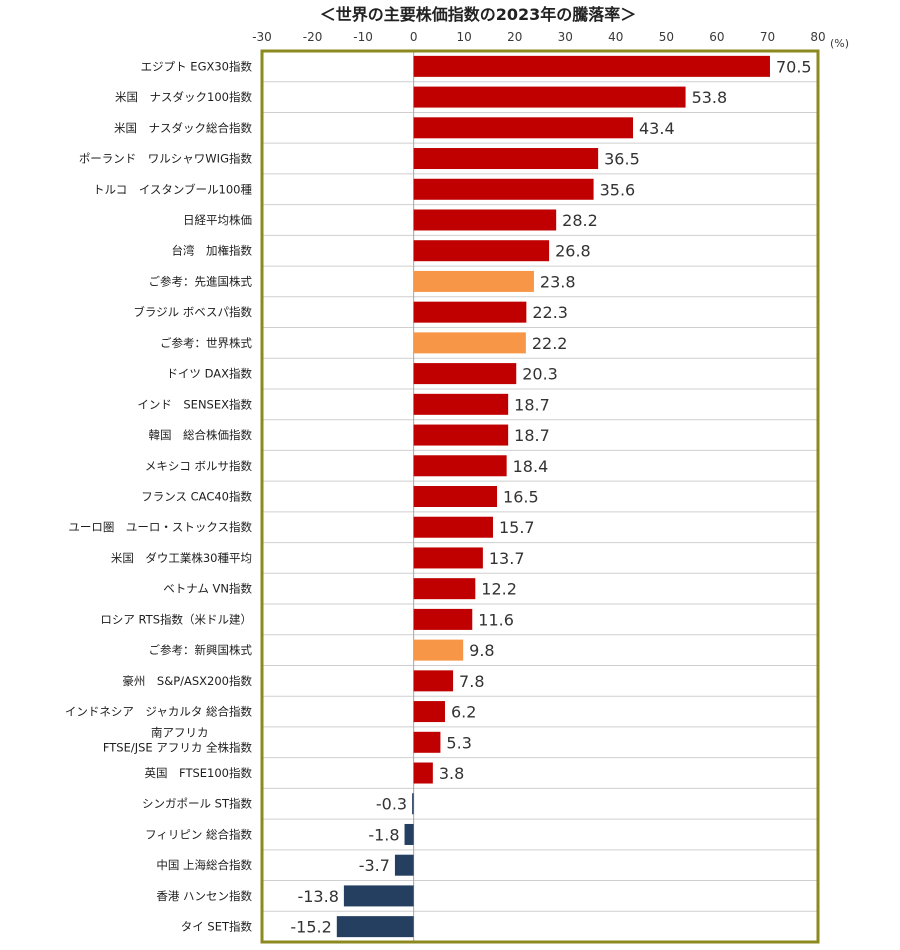 Image resolution: width=900 pixels, height=950 pixels. Describe the element at coordinates (657, 128) in the screenshot. I see `value-label: 43.4` at that location.